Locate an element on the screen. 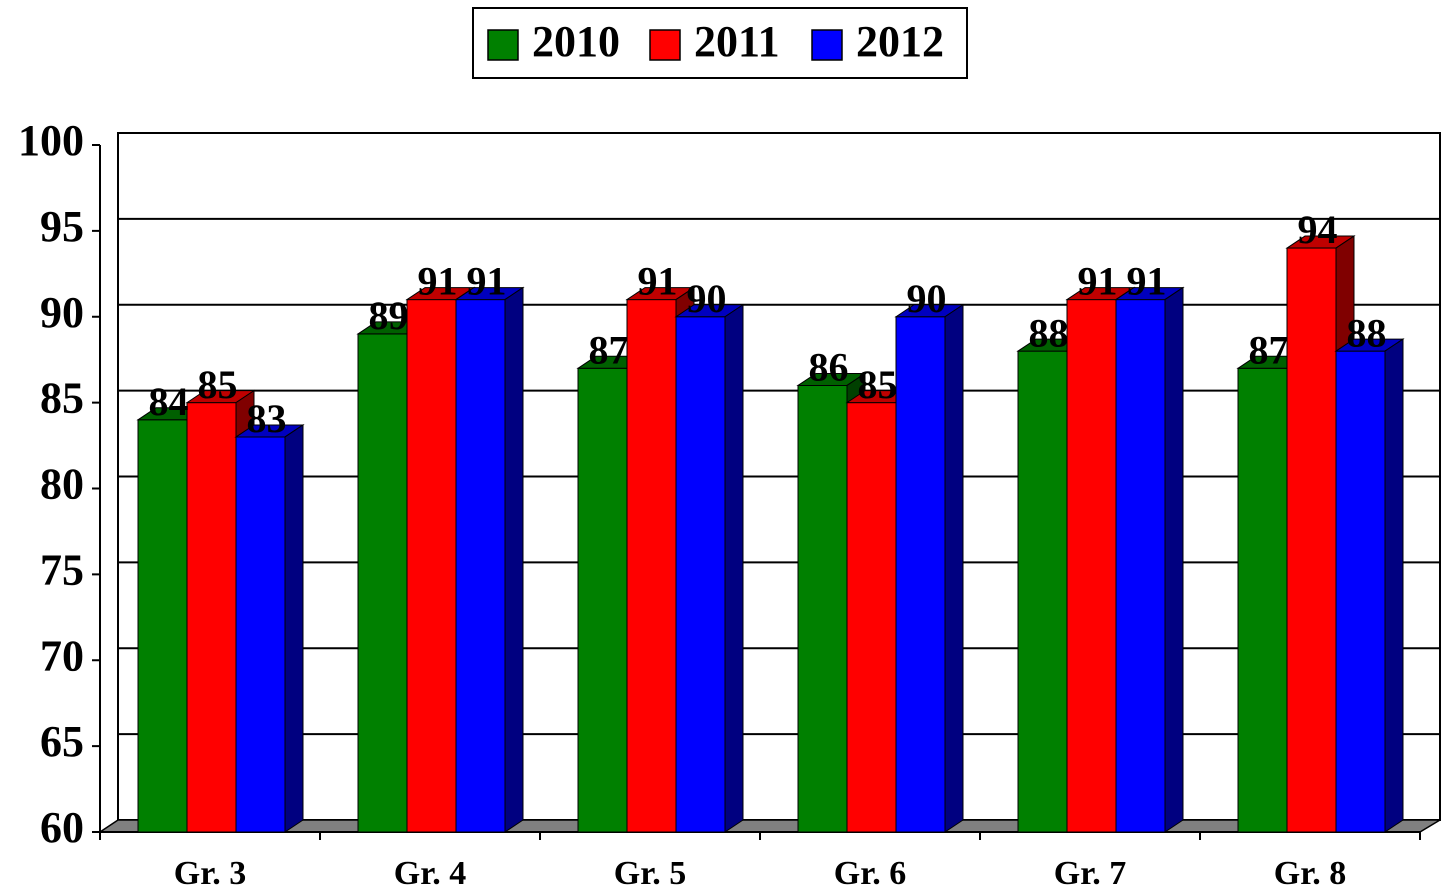 Image resolution: width=1441 pixels, height=895 pixels. data-label: 89 is located at coordinates (389, 315).